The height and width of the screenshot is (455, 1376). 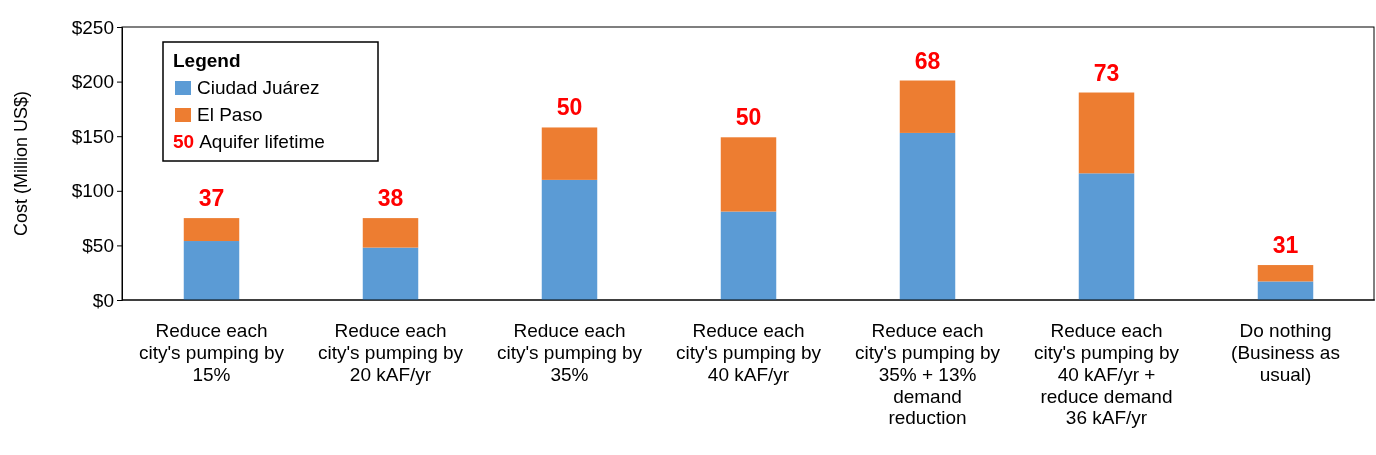 I want to click on annotation: 68, so click(x=927, y=60).